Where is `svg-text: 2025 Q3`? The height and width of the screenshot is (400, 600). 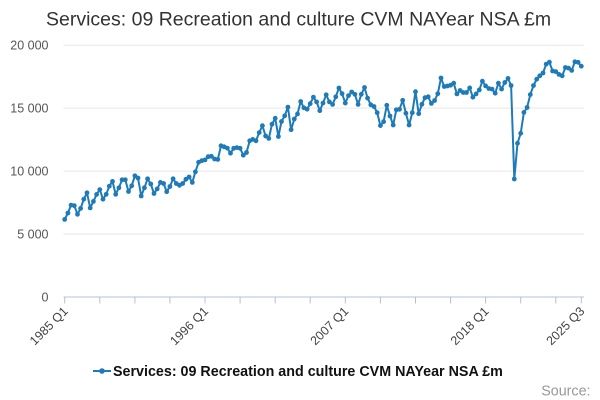
svg-text: 2025 Q3 is located at coordinates (566, 326).